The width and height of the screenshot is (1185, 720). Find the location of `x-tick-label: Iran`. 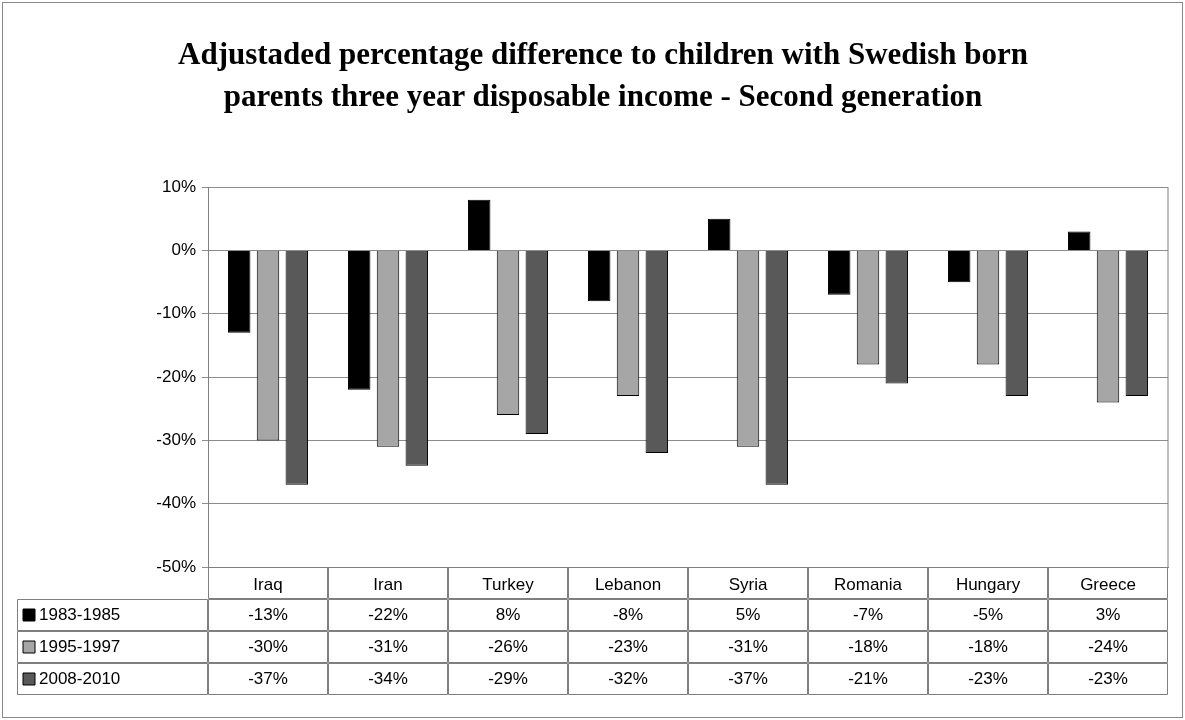

x-tick-label: Iran is located at coordinates (388, 584).